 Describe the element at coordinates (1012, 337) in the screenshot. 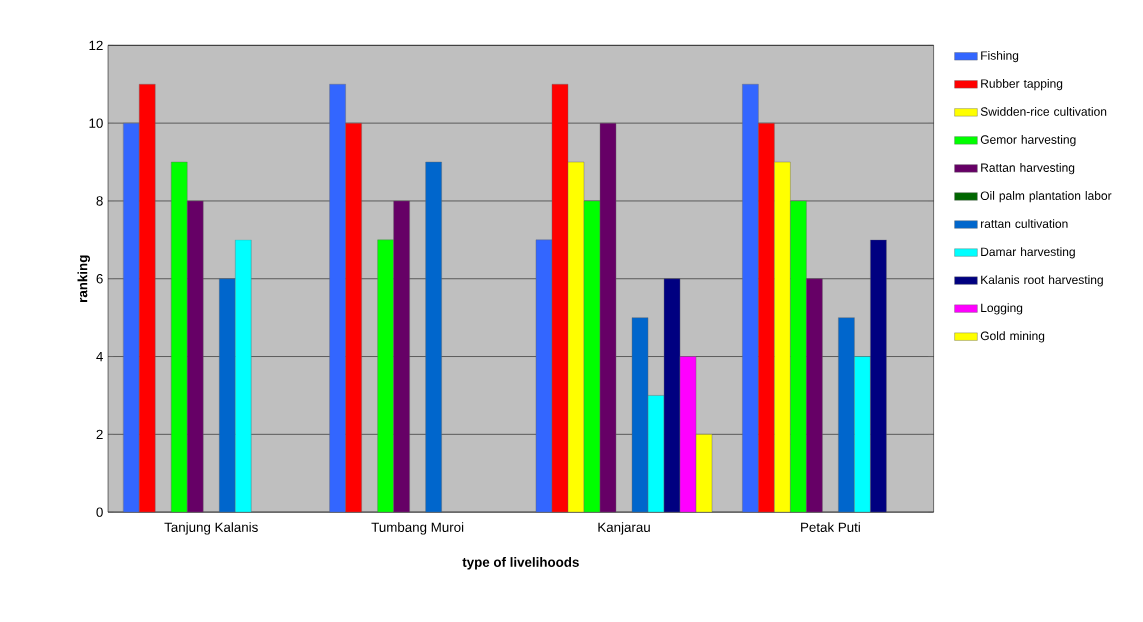

I see `legend-label: Gold mining` at that location.